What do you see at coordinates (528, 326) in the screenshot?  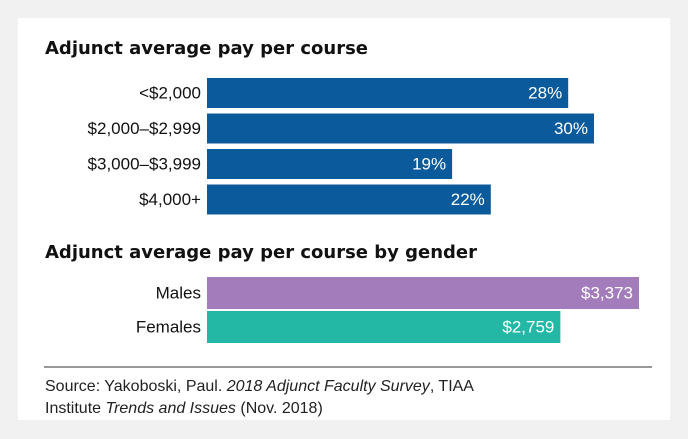 I see `value-label: $2,759` at bounding box center [528, 326].